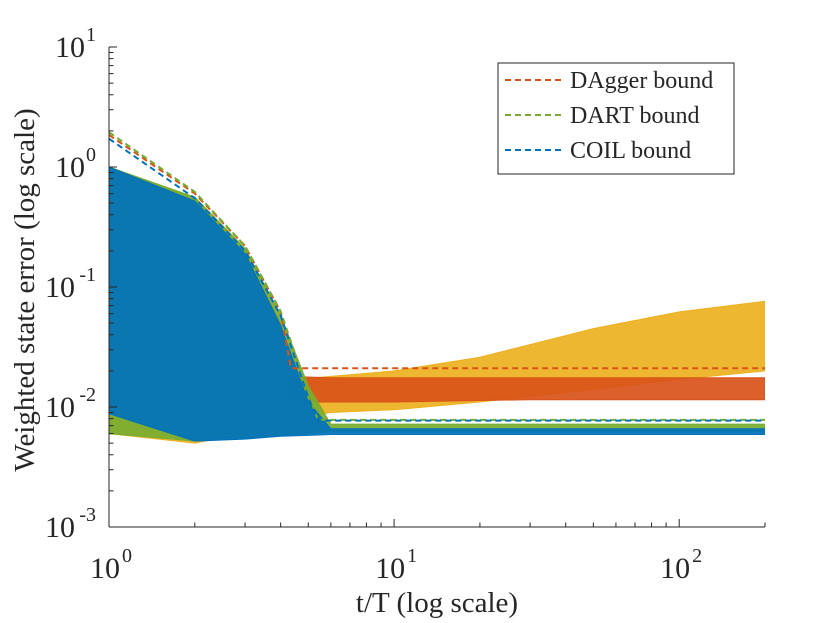 Image resolution: width=830 pixels, height=623 pixels. I want to click on x-tick-exponent: 1, so click(412, 556).